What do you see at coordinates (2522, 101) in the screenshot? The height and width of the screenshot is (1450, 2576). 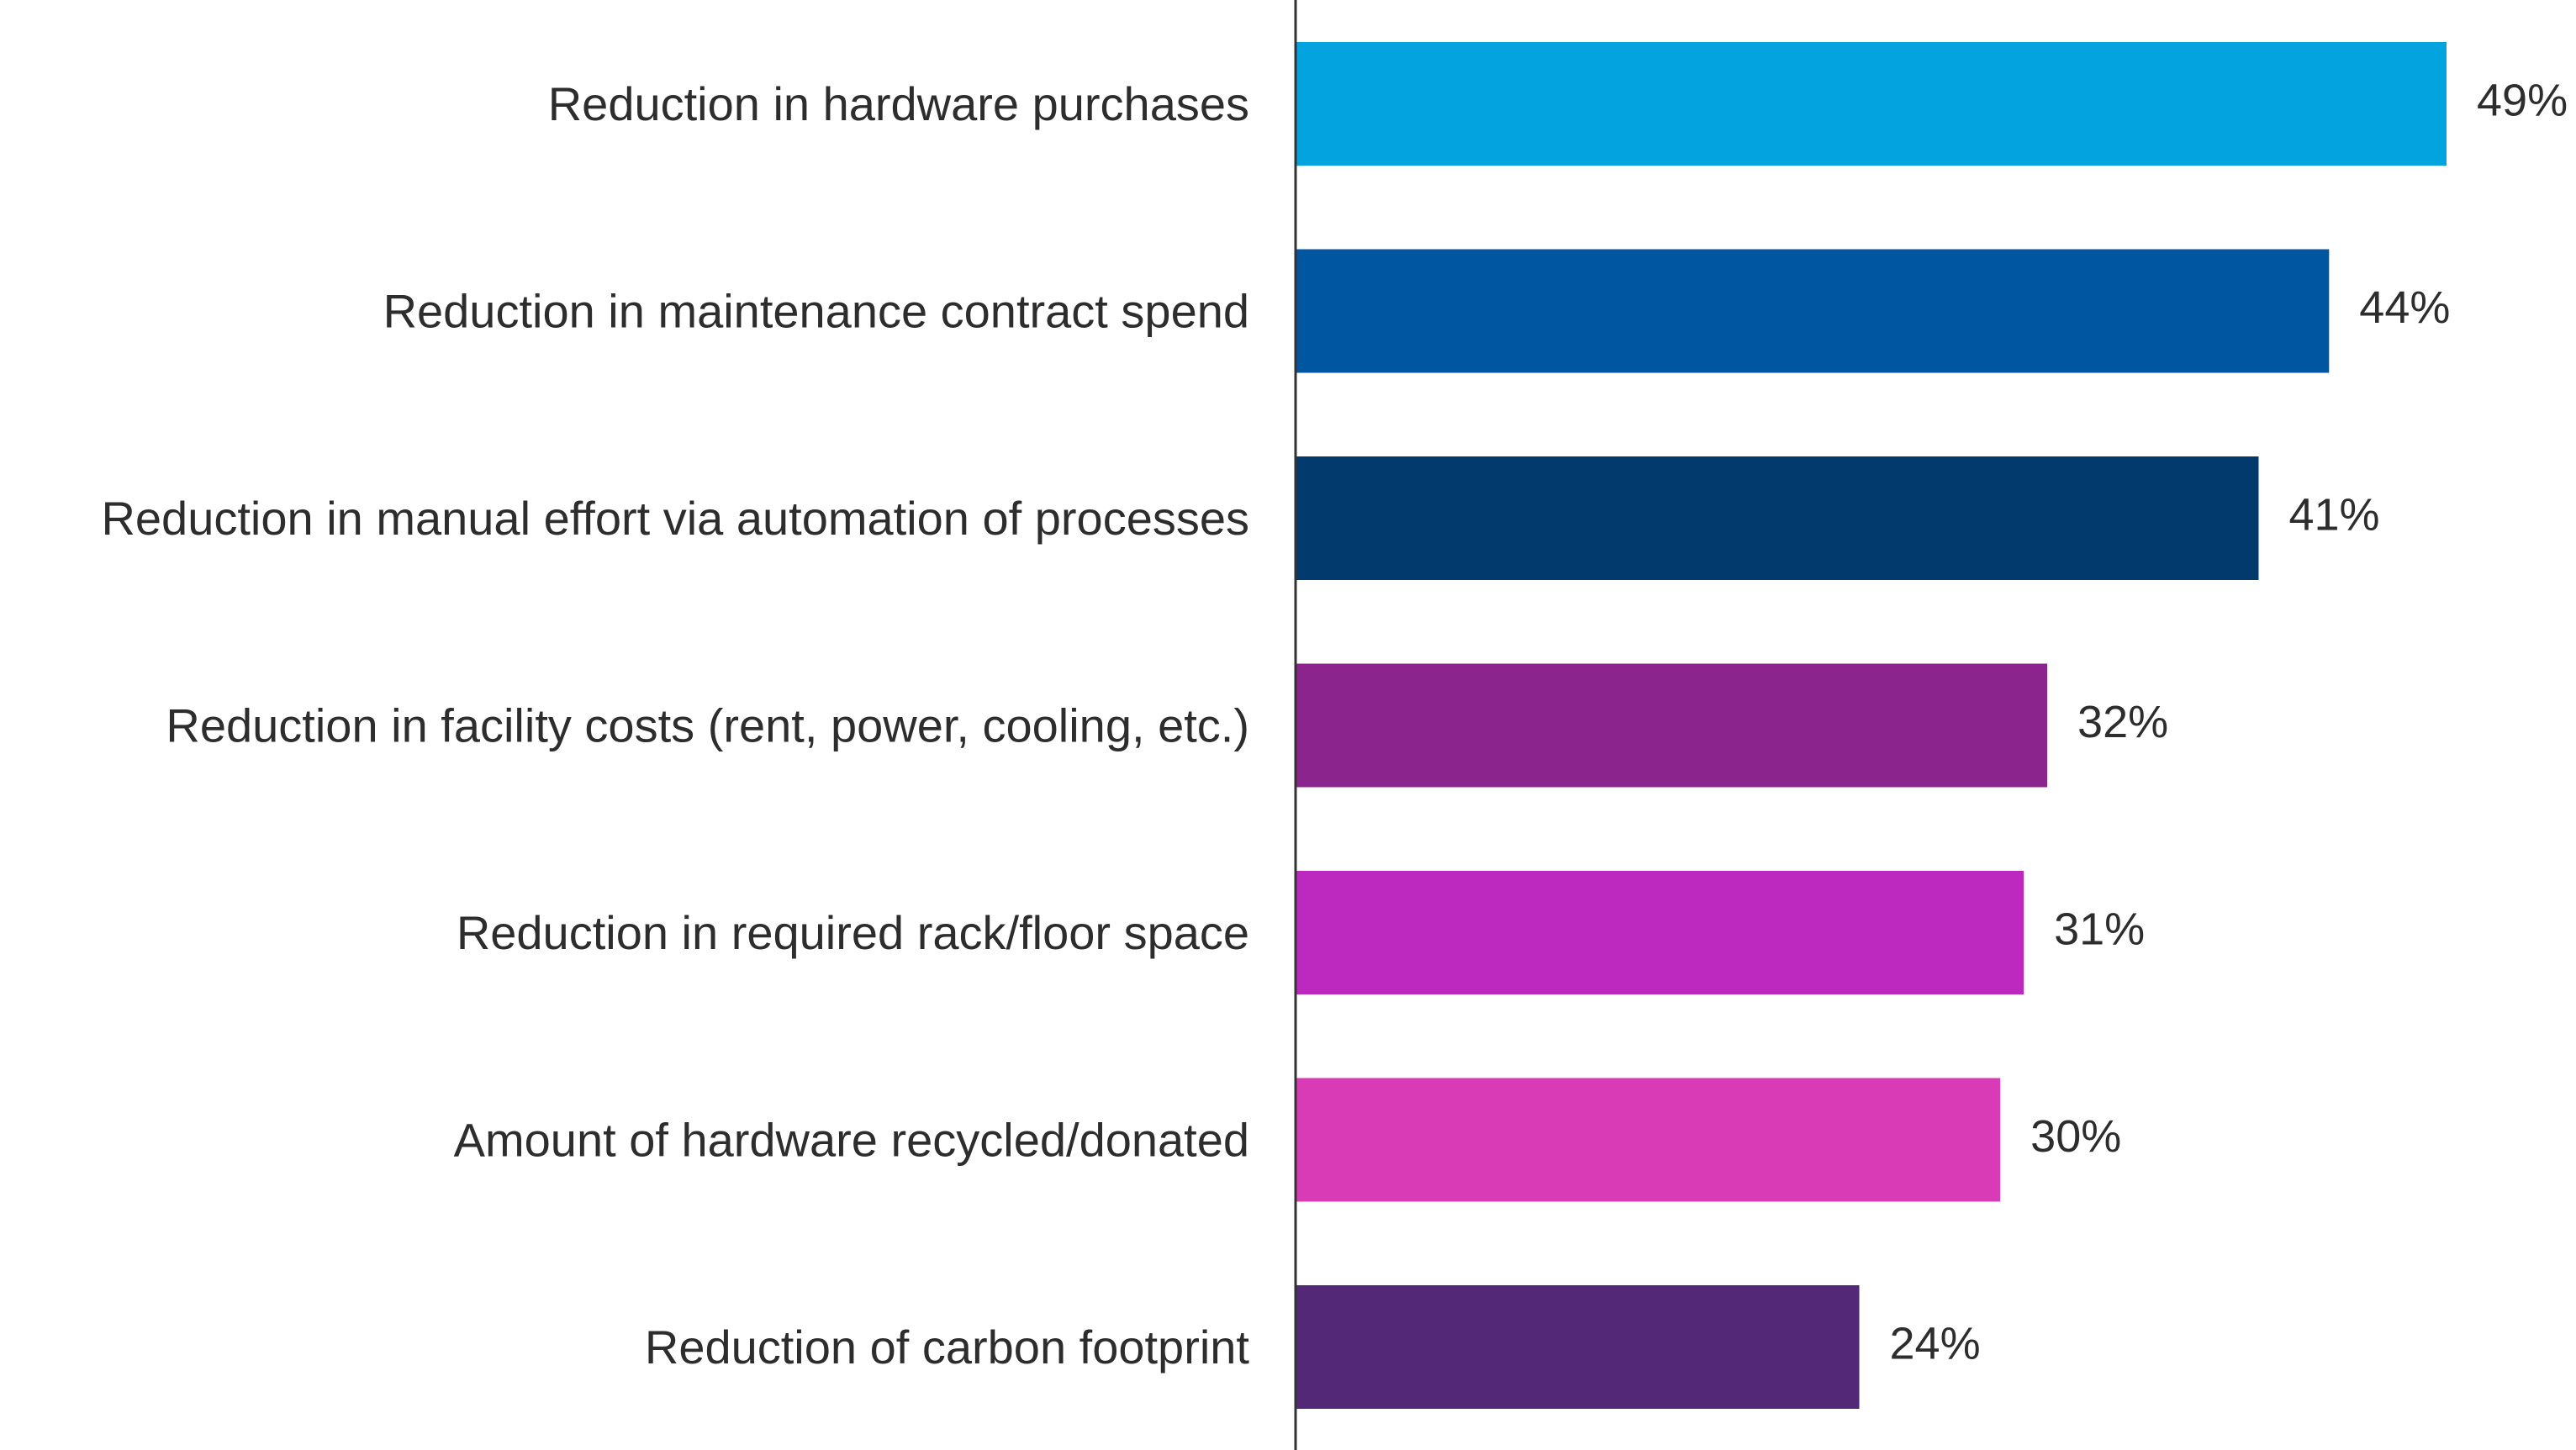 I see `value-label: 49%` at bounding box center [2522, 101].